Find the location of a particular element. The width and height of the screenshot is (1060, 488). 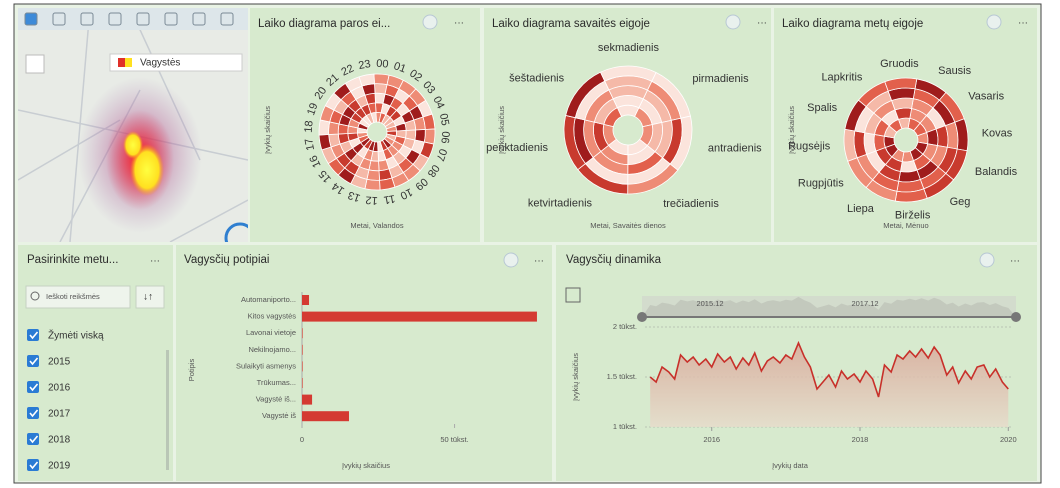

category-label: 22 is located at coordinates (348, 70).